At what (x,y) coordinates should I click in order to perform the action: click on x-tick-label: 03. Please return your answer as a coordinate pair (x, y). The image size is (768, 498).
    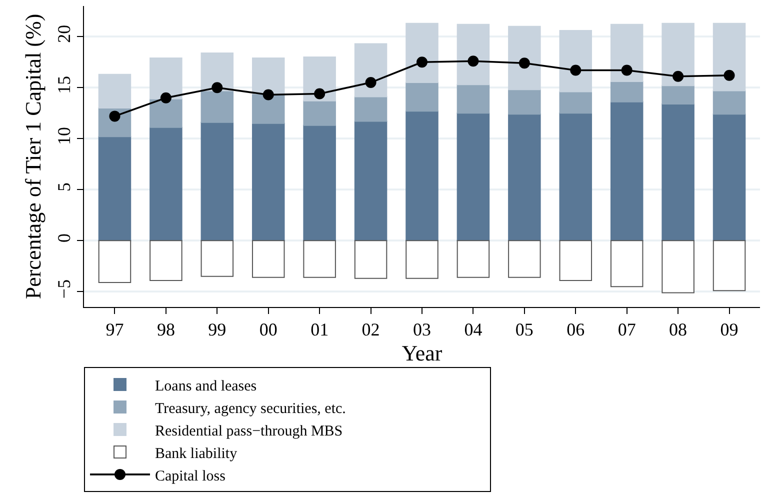
    Looking at the image, I should click on (422, 330).